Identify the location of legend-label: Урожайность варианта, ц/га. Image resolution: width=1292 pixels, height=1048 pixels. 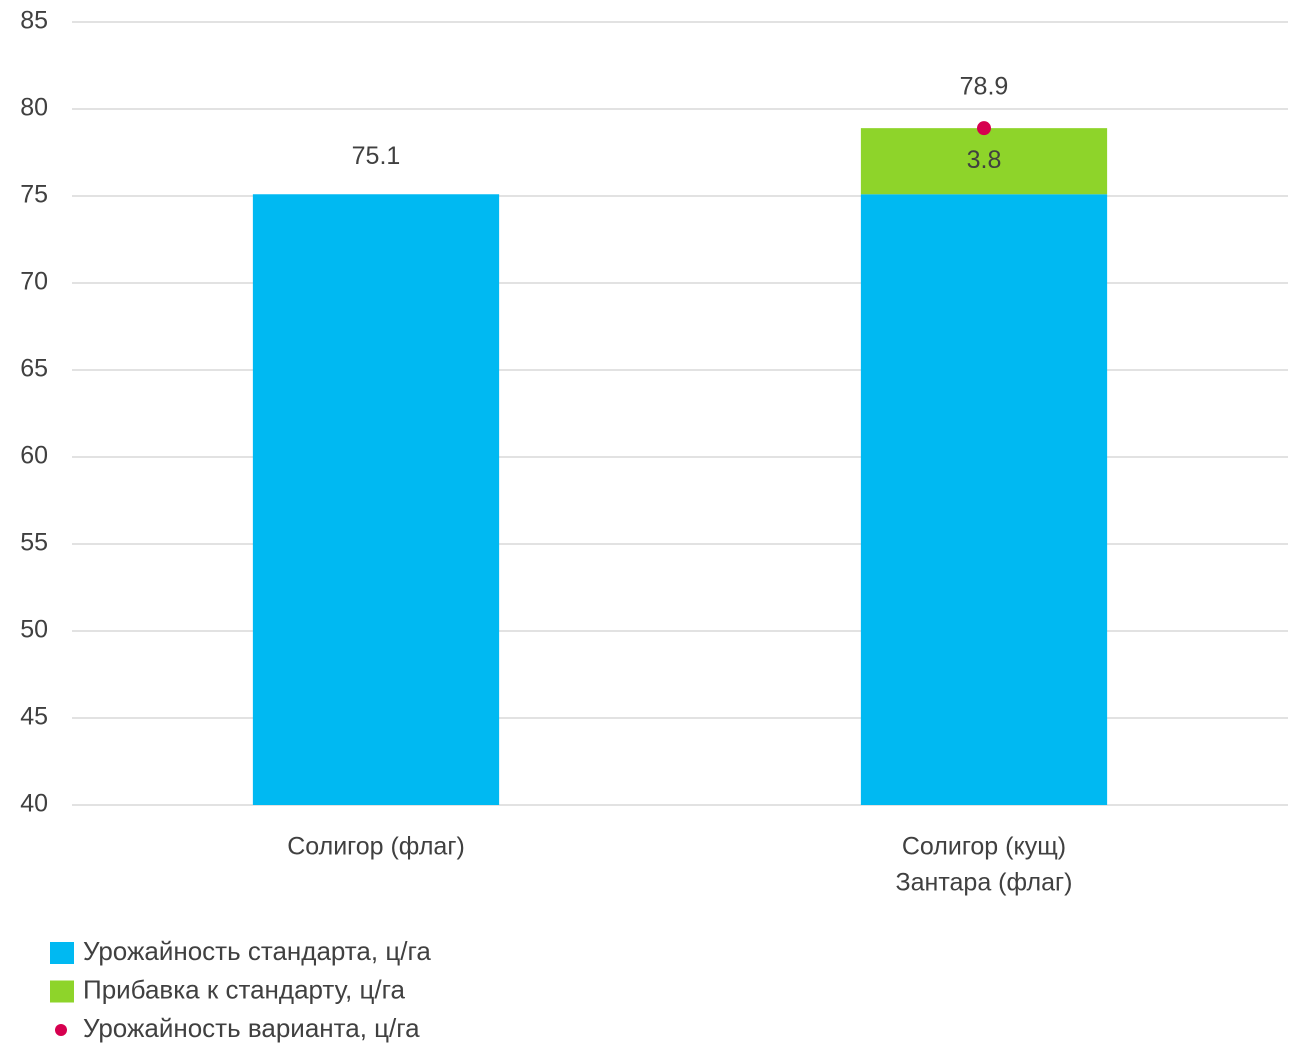
(251, 1028).